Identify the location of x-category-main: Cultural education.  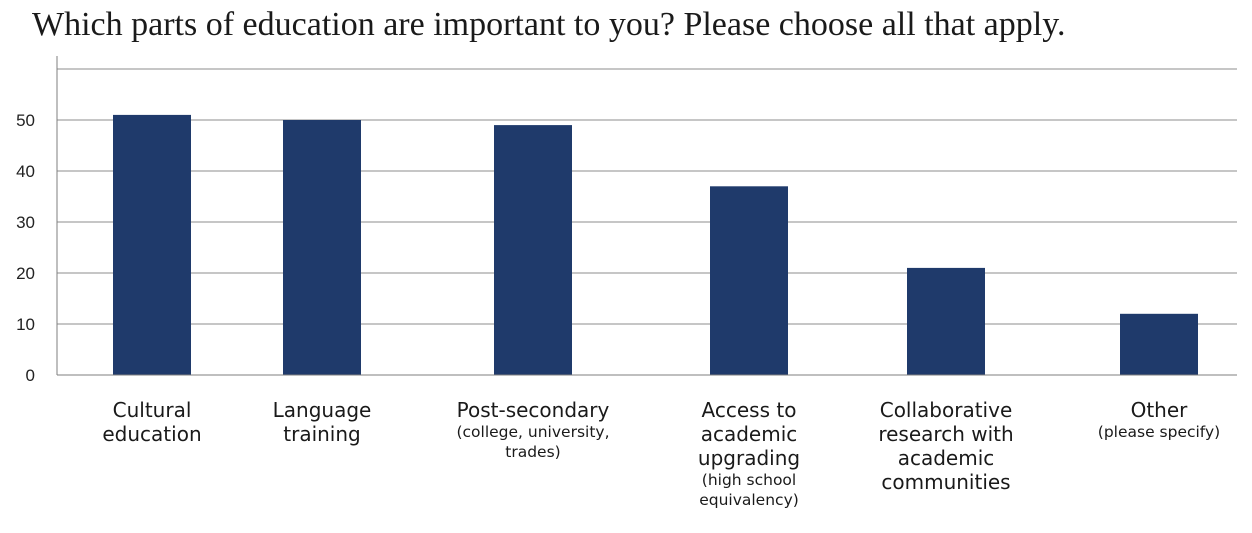
(152, 422).